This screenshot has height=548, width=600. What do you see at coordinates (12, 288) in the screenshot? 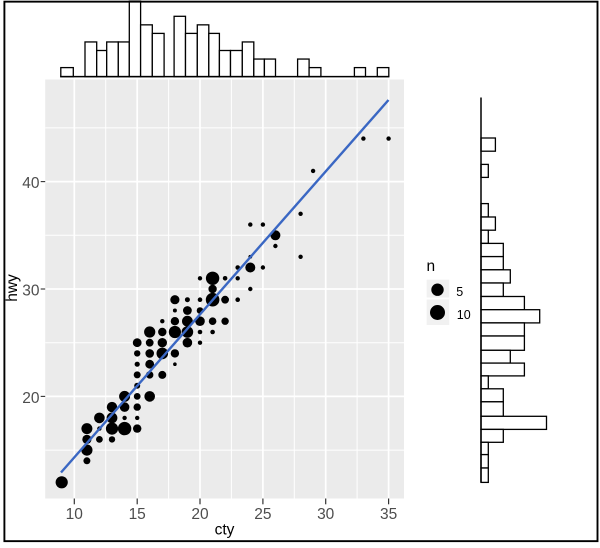
I see `svg-text: hwy` at bounding box center [12, 288].